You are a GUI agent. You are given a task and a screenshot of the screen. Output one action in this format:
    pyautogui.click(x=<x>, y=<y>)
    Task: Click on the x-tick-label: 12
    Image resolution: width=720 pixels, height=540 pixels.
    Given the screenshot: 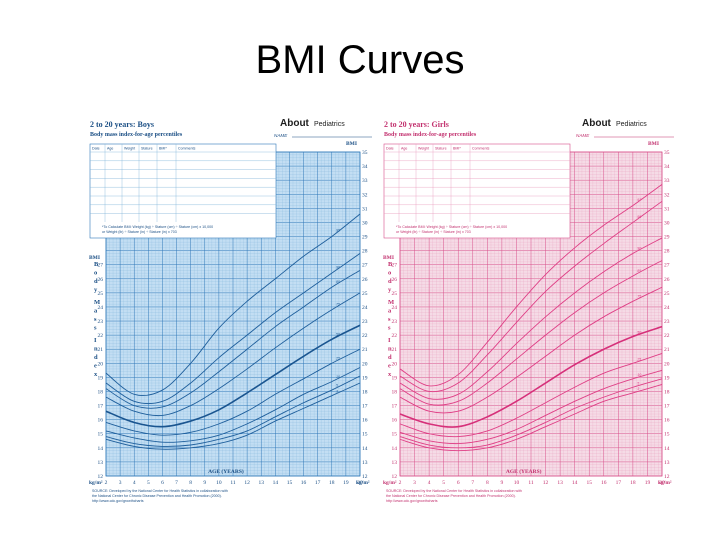 What is the action you would take?
    pyautogui.click(x=247, y=483)
    